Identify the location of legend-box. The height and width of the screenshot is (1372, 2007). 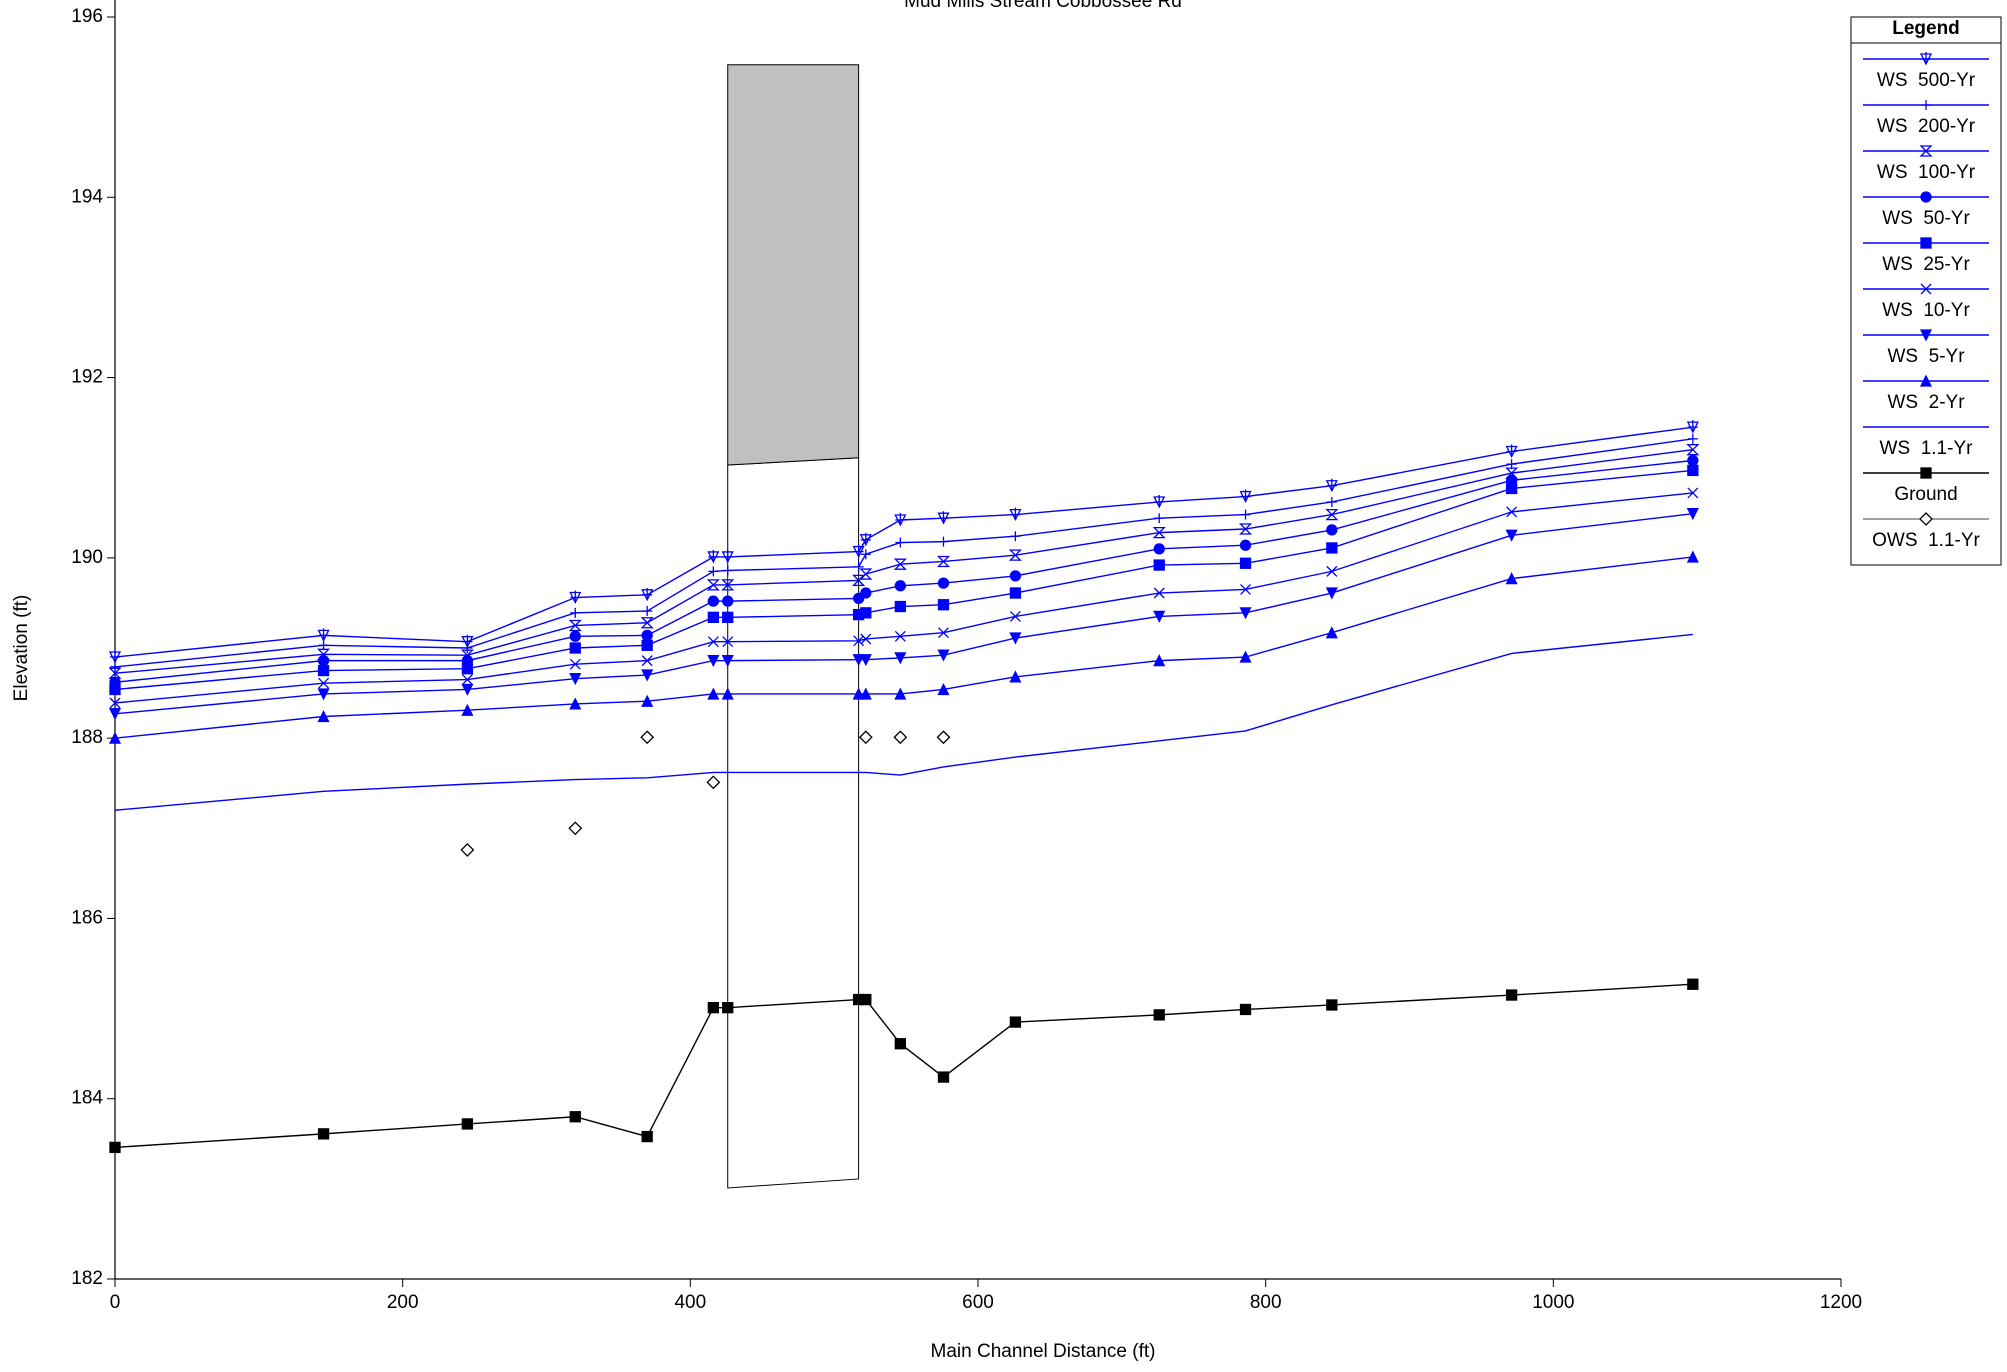
(1926, 291).